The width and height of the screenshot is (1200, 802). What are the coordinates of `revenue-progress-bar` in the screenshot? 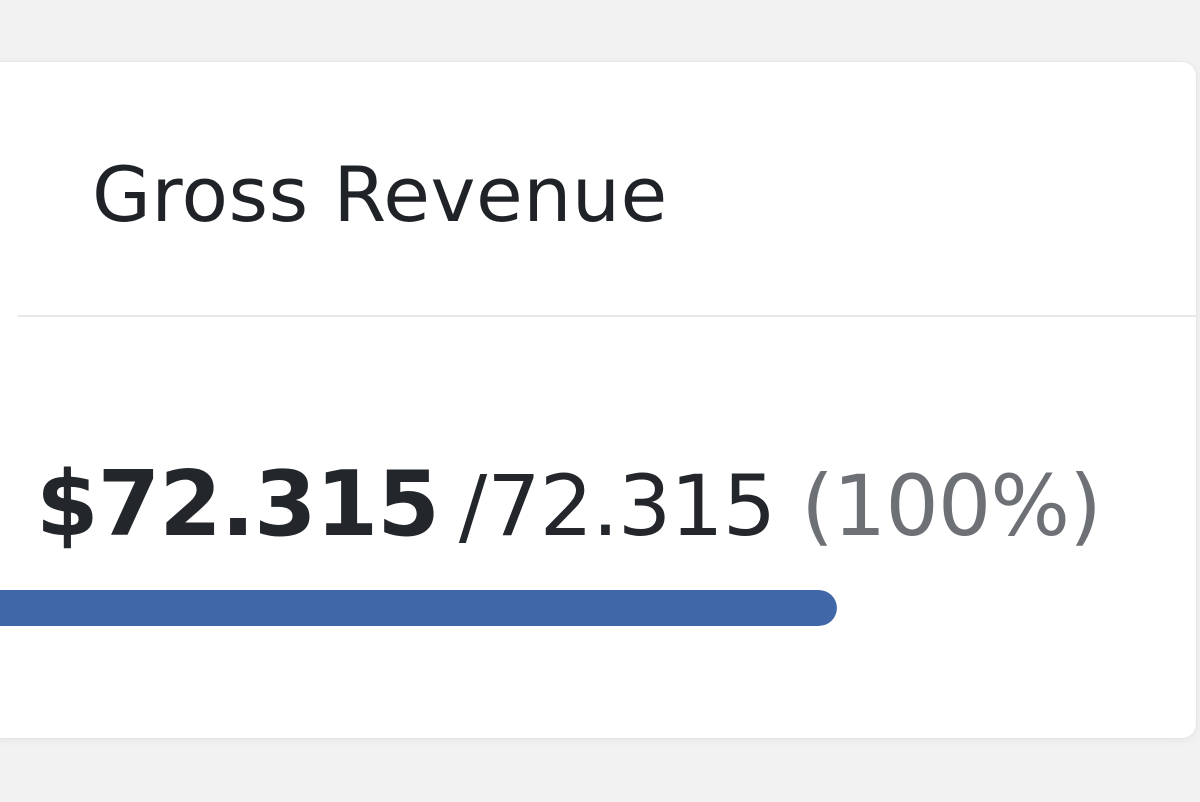 It's located at (418, 608).